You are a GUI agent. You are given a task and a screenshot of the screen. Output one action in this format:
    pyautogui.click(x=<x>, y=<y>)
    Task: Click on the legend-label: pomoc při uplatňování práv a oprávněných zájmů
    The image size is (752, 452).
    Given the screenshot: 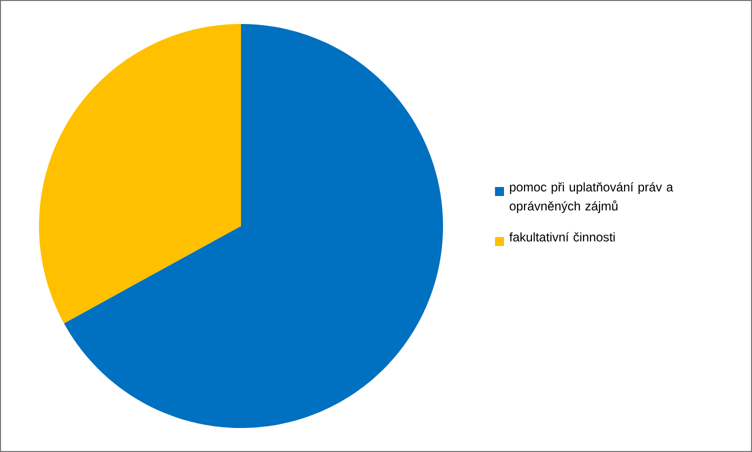 What is the action you would take?
    pyautogui.click(x=592, y=197)
    